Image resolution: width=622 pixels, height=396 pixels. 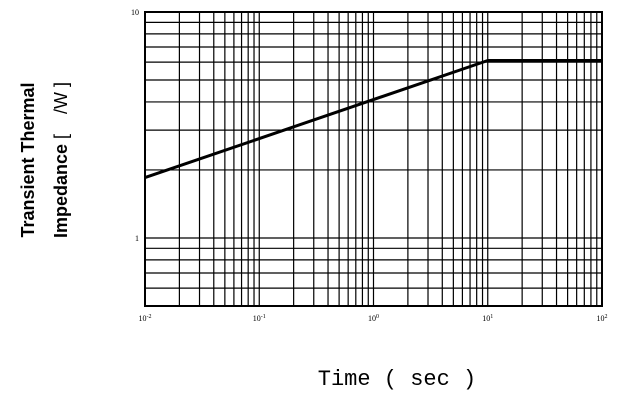 I want to click on y-tick-label-1: 1, so click(x=137, y=238).